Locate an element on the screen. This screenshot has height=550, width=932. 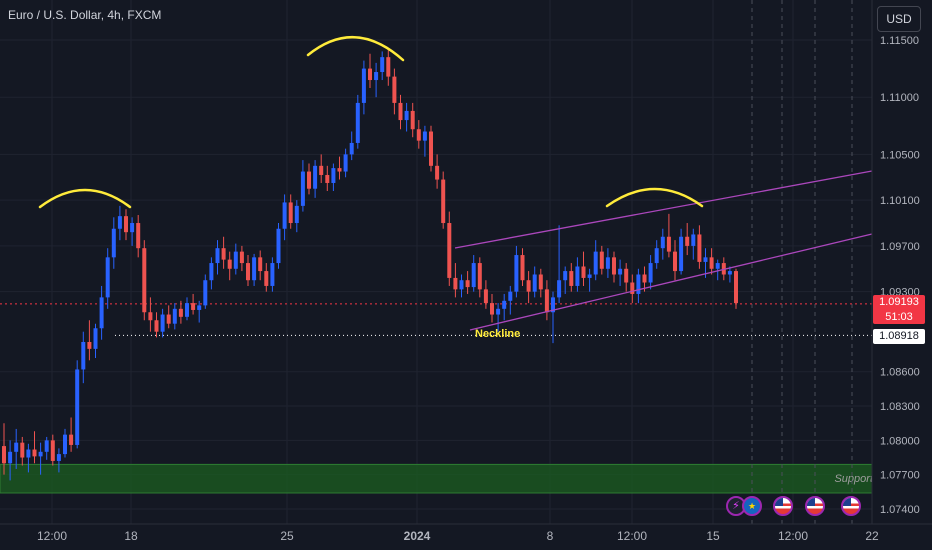
left-shoulder-arc is located at coordinates (85, 198).